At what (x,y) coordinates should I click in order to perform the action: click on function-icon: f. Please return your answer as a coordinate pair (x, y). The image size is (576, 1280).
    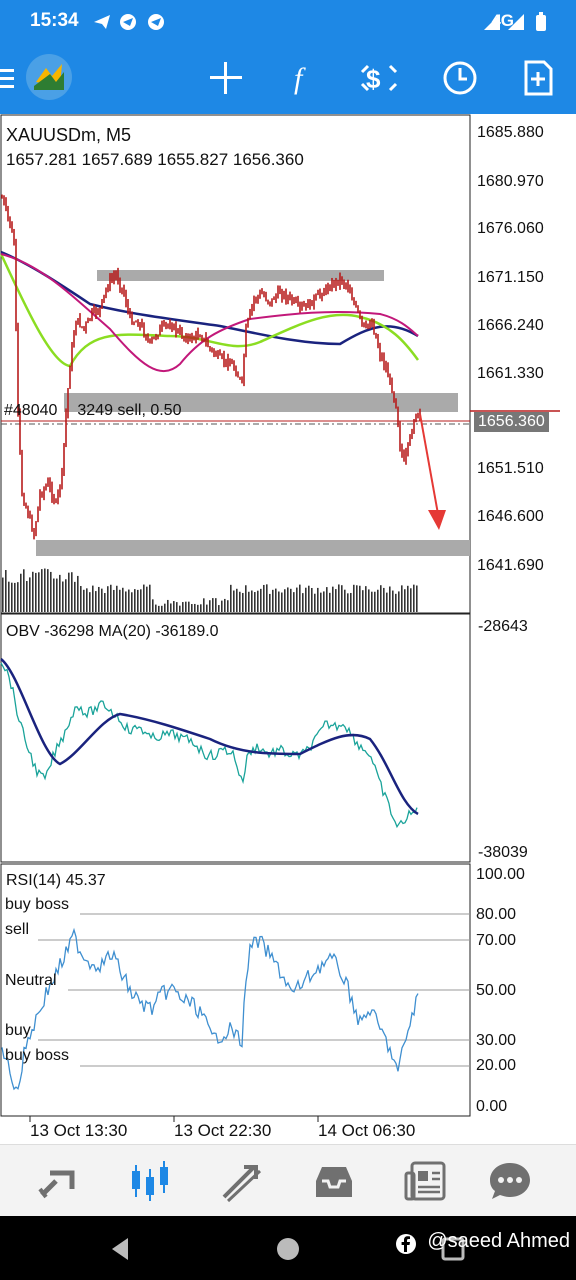
    Looking at the image, I should click on (302, 78).